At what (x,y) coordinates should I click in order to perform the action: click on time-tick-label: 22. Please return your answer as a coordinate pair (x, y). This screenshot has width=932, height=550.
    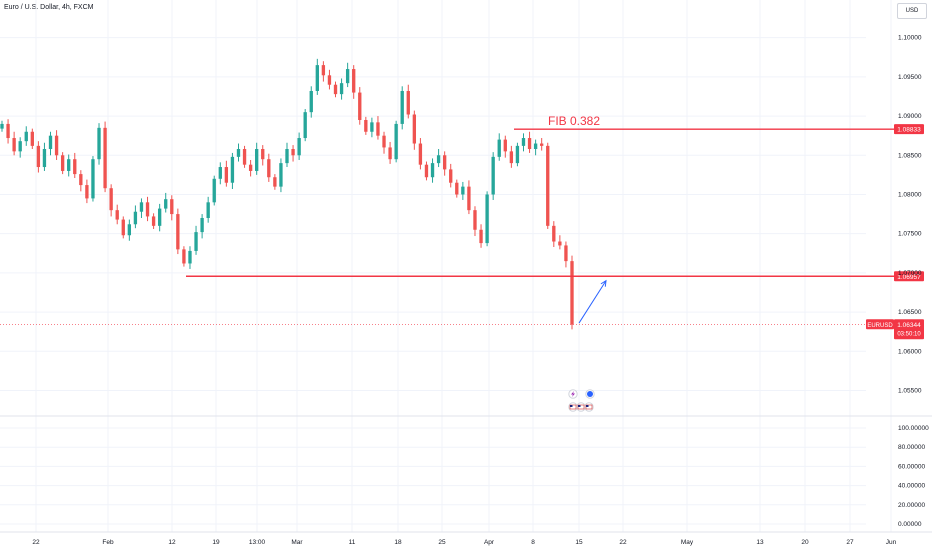
    Looking at the image, I should click on (623, 542).